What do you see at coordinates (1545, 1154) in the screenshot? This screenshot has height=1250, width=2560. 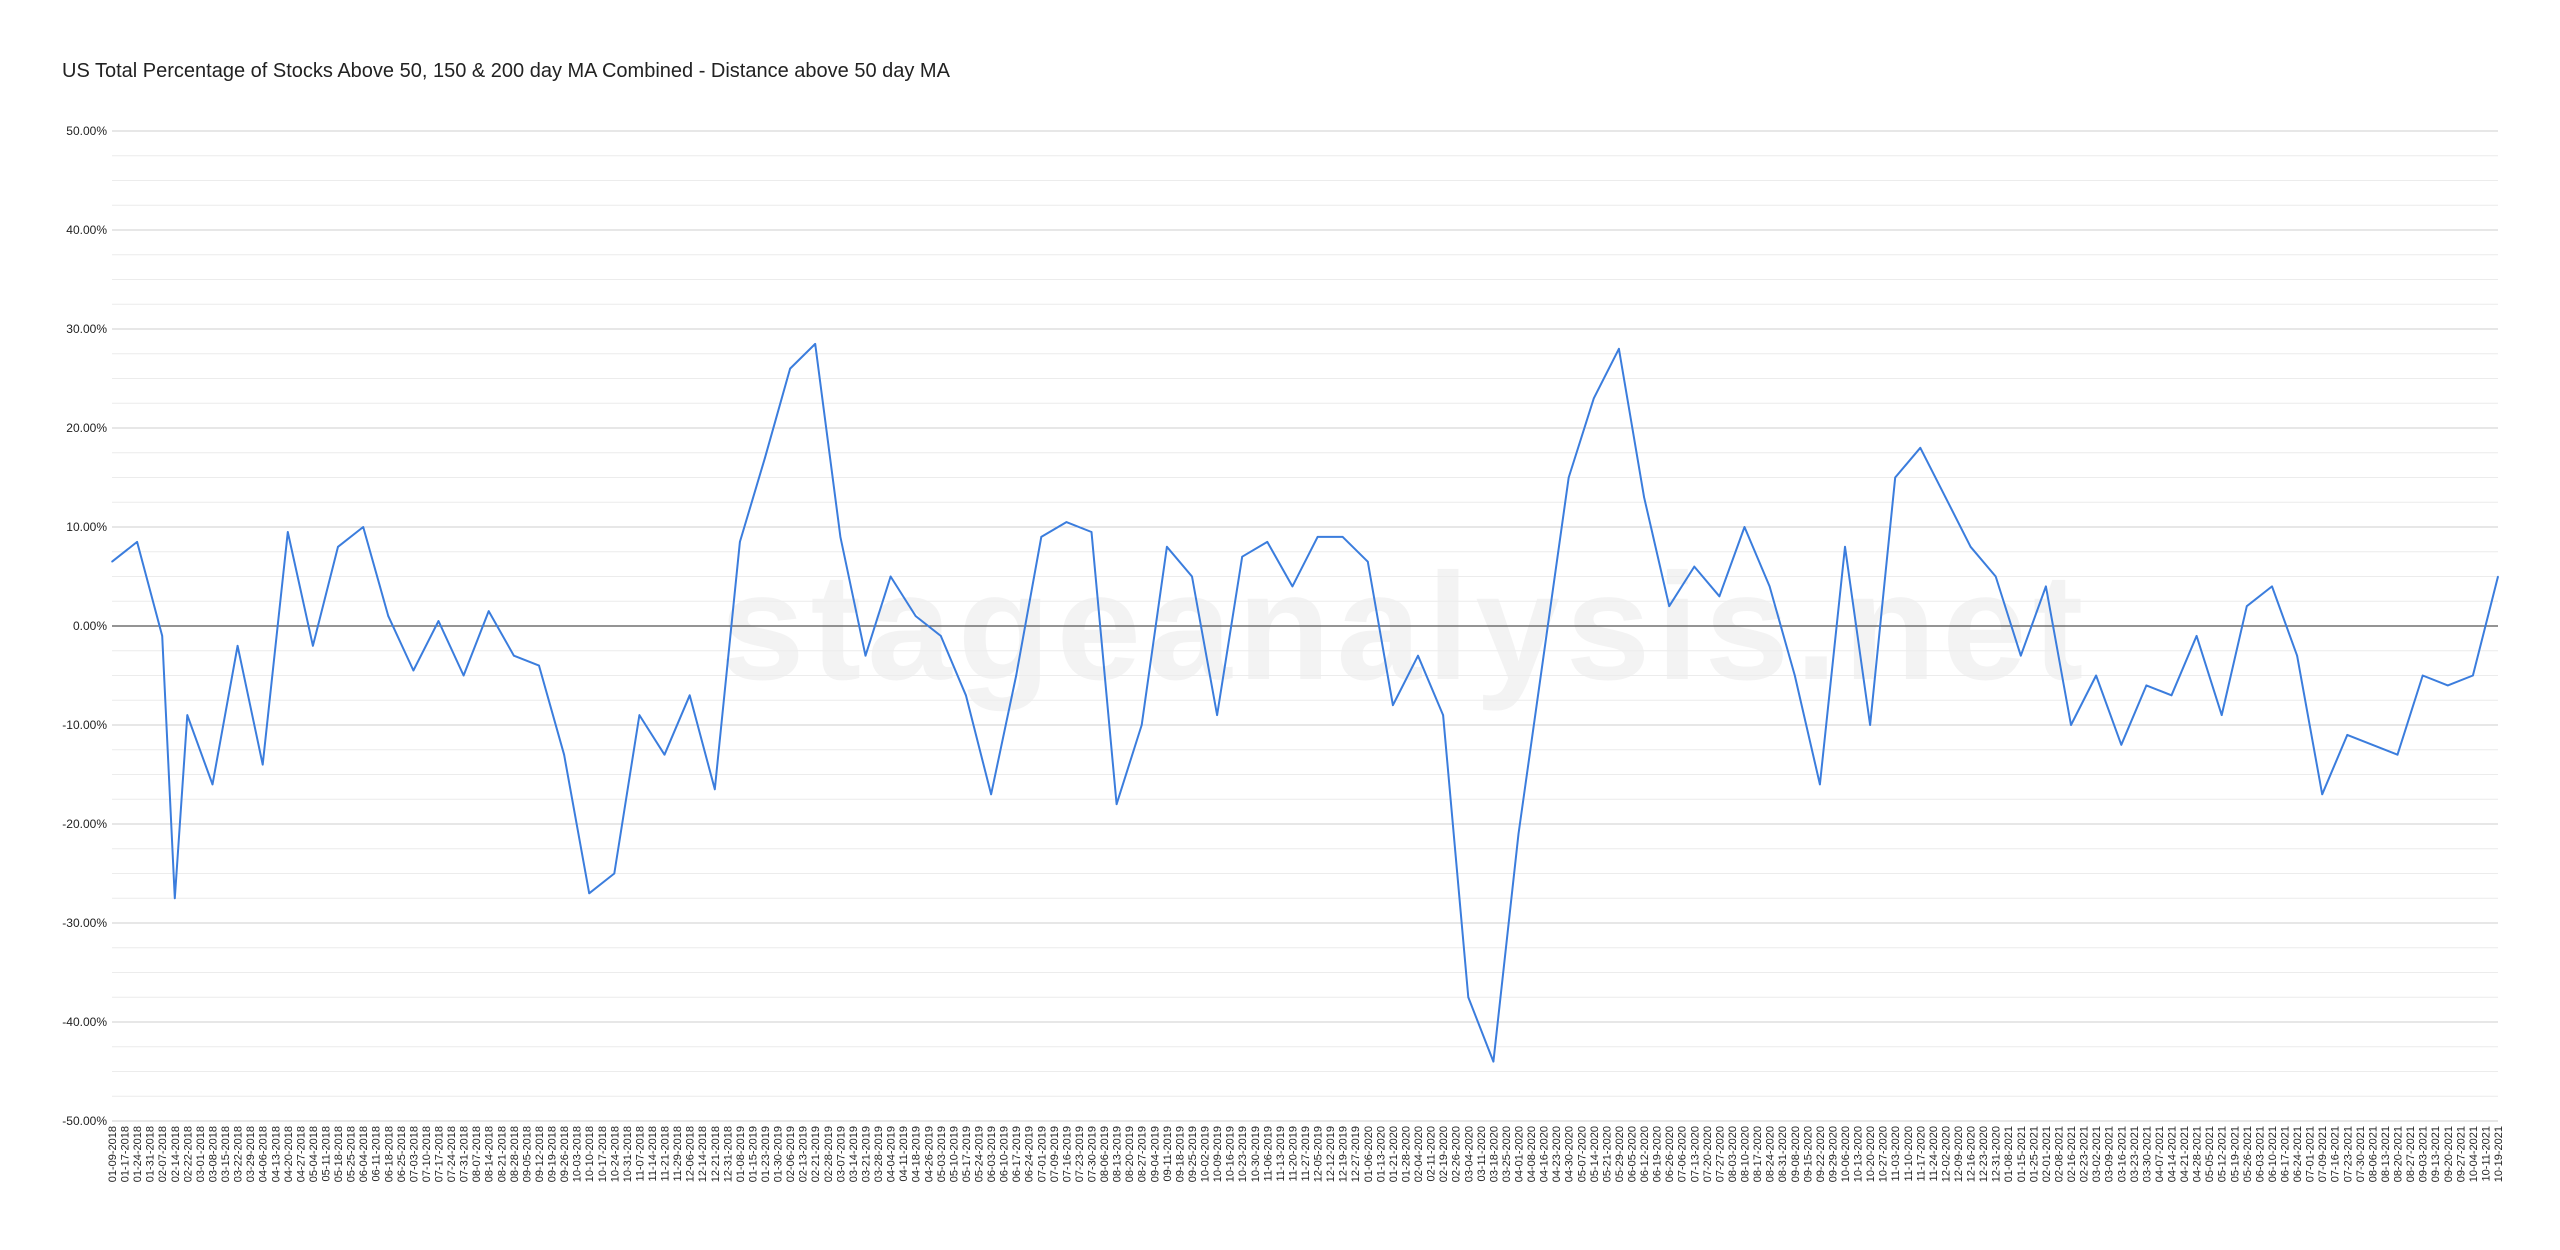 I see `x-tick-label: 04-16-2020` at bounding box center [1545, 1154].